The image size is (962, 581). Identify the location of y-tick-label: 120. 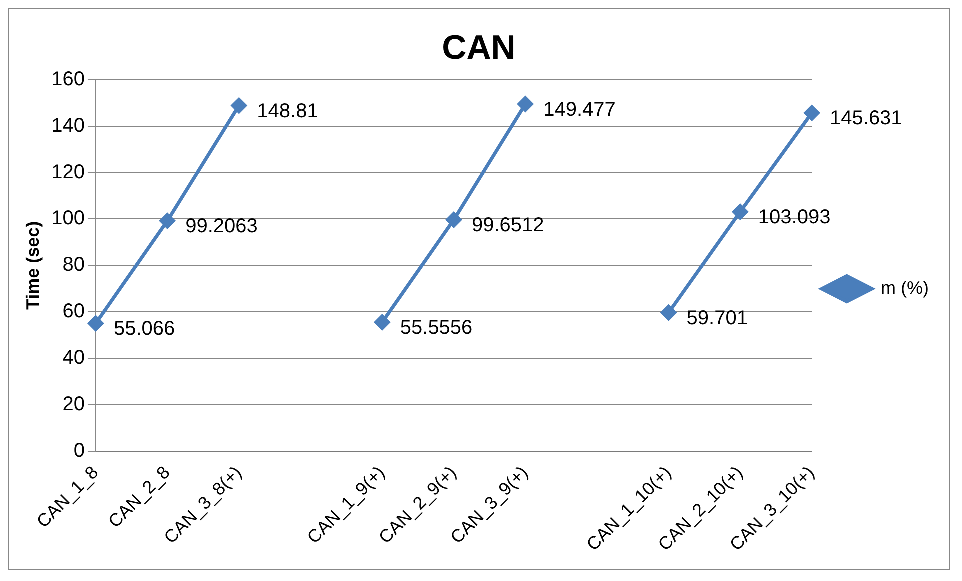
(68, 172).